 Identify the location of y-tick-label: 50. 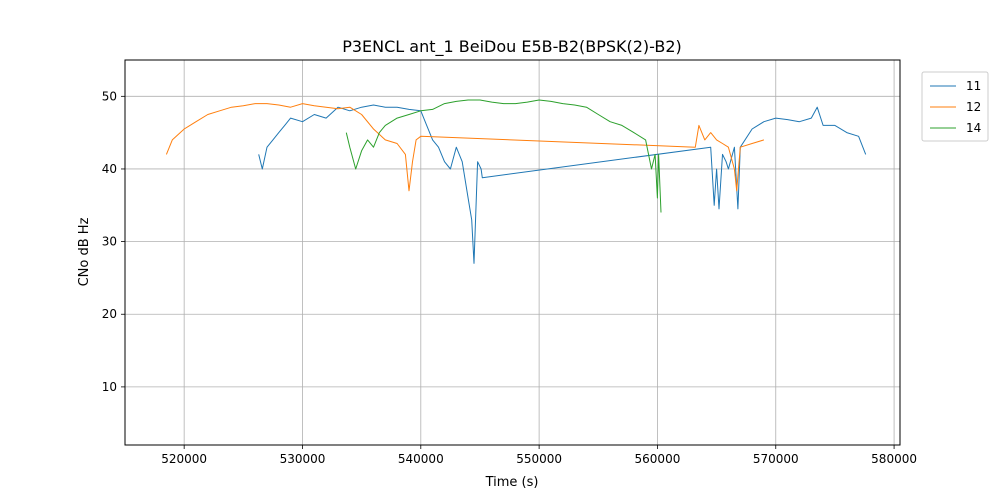
(109, 96).